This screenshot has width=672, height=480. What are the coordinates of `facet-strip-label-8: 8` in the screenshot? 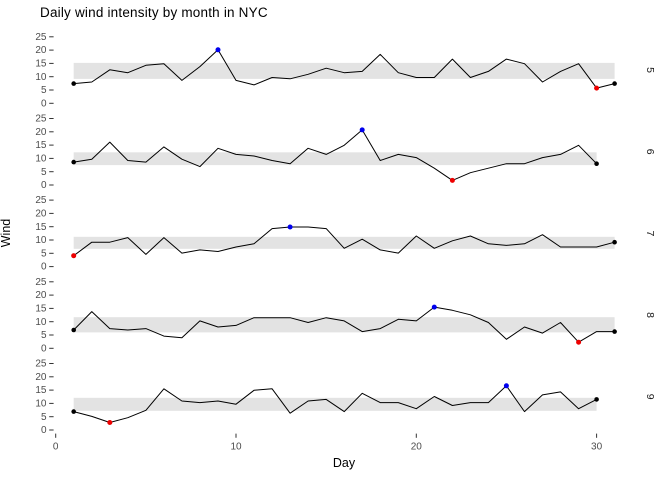 It's located at (650, 315).